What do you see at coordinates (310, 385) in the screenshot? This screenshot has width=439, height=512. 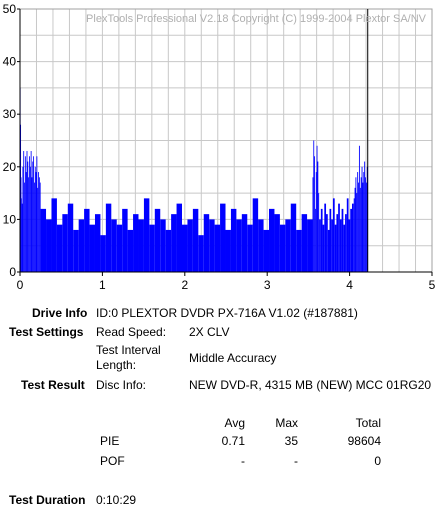 I see `disc-info-value: NEW DVD-R, 4315 MB (NEW) MCC 01RG20` at bounding box center [310, 385].